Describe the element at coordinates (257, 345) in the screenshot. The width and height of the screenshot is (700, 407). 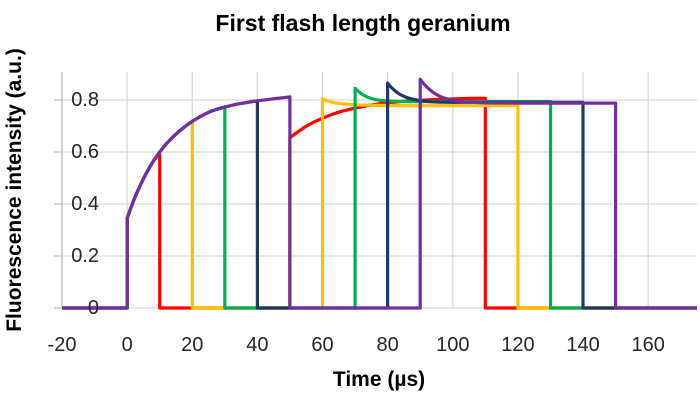
I see `x-tick-label: 40` at that location.